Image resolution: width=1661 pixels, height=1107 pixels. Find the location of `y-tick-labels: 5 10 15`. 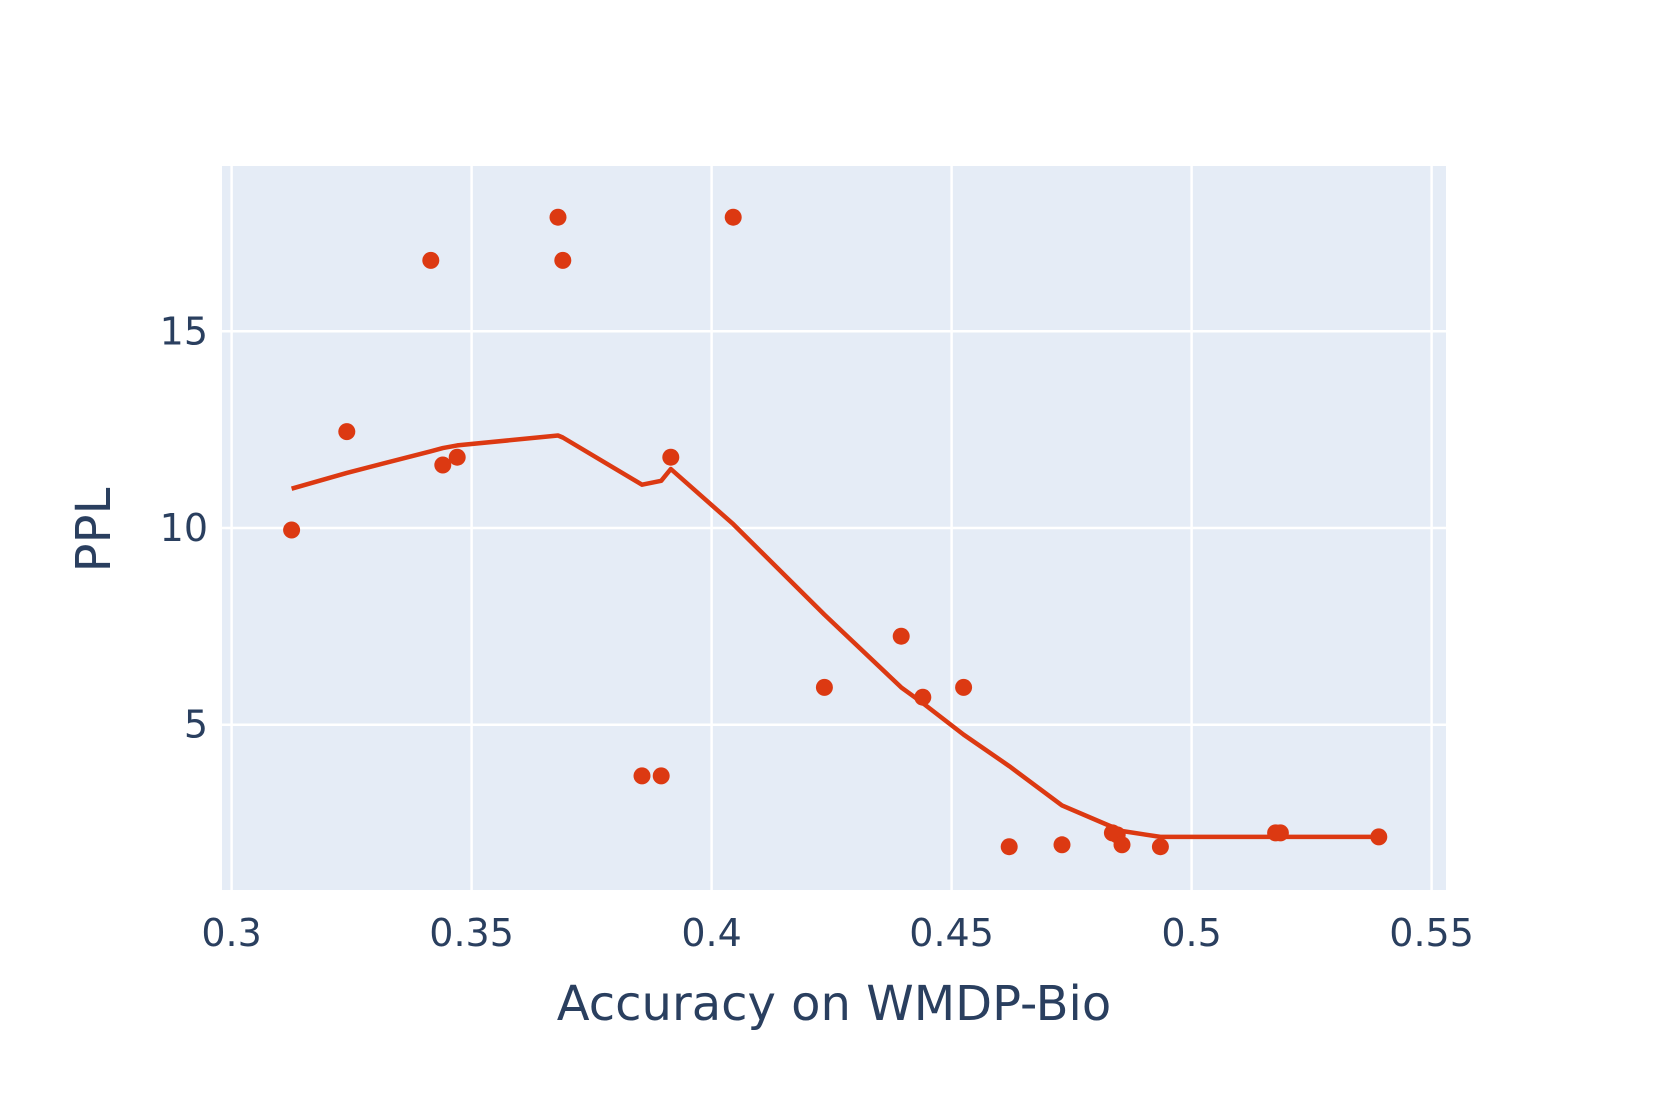

y-tick-labels: 5 10 15 is located at coordinates (184, 527).